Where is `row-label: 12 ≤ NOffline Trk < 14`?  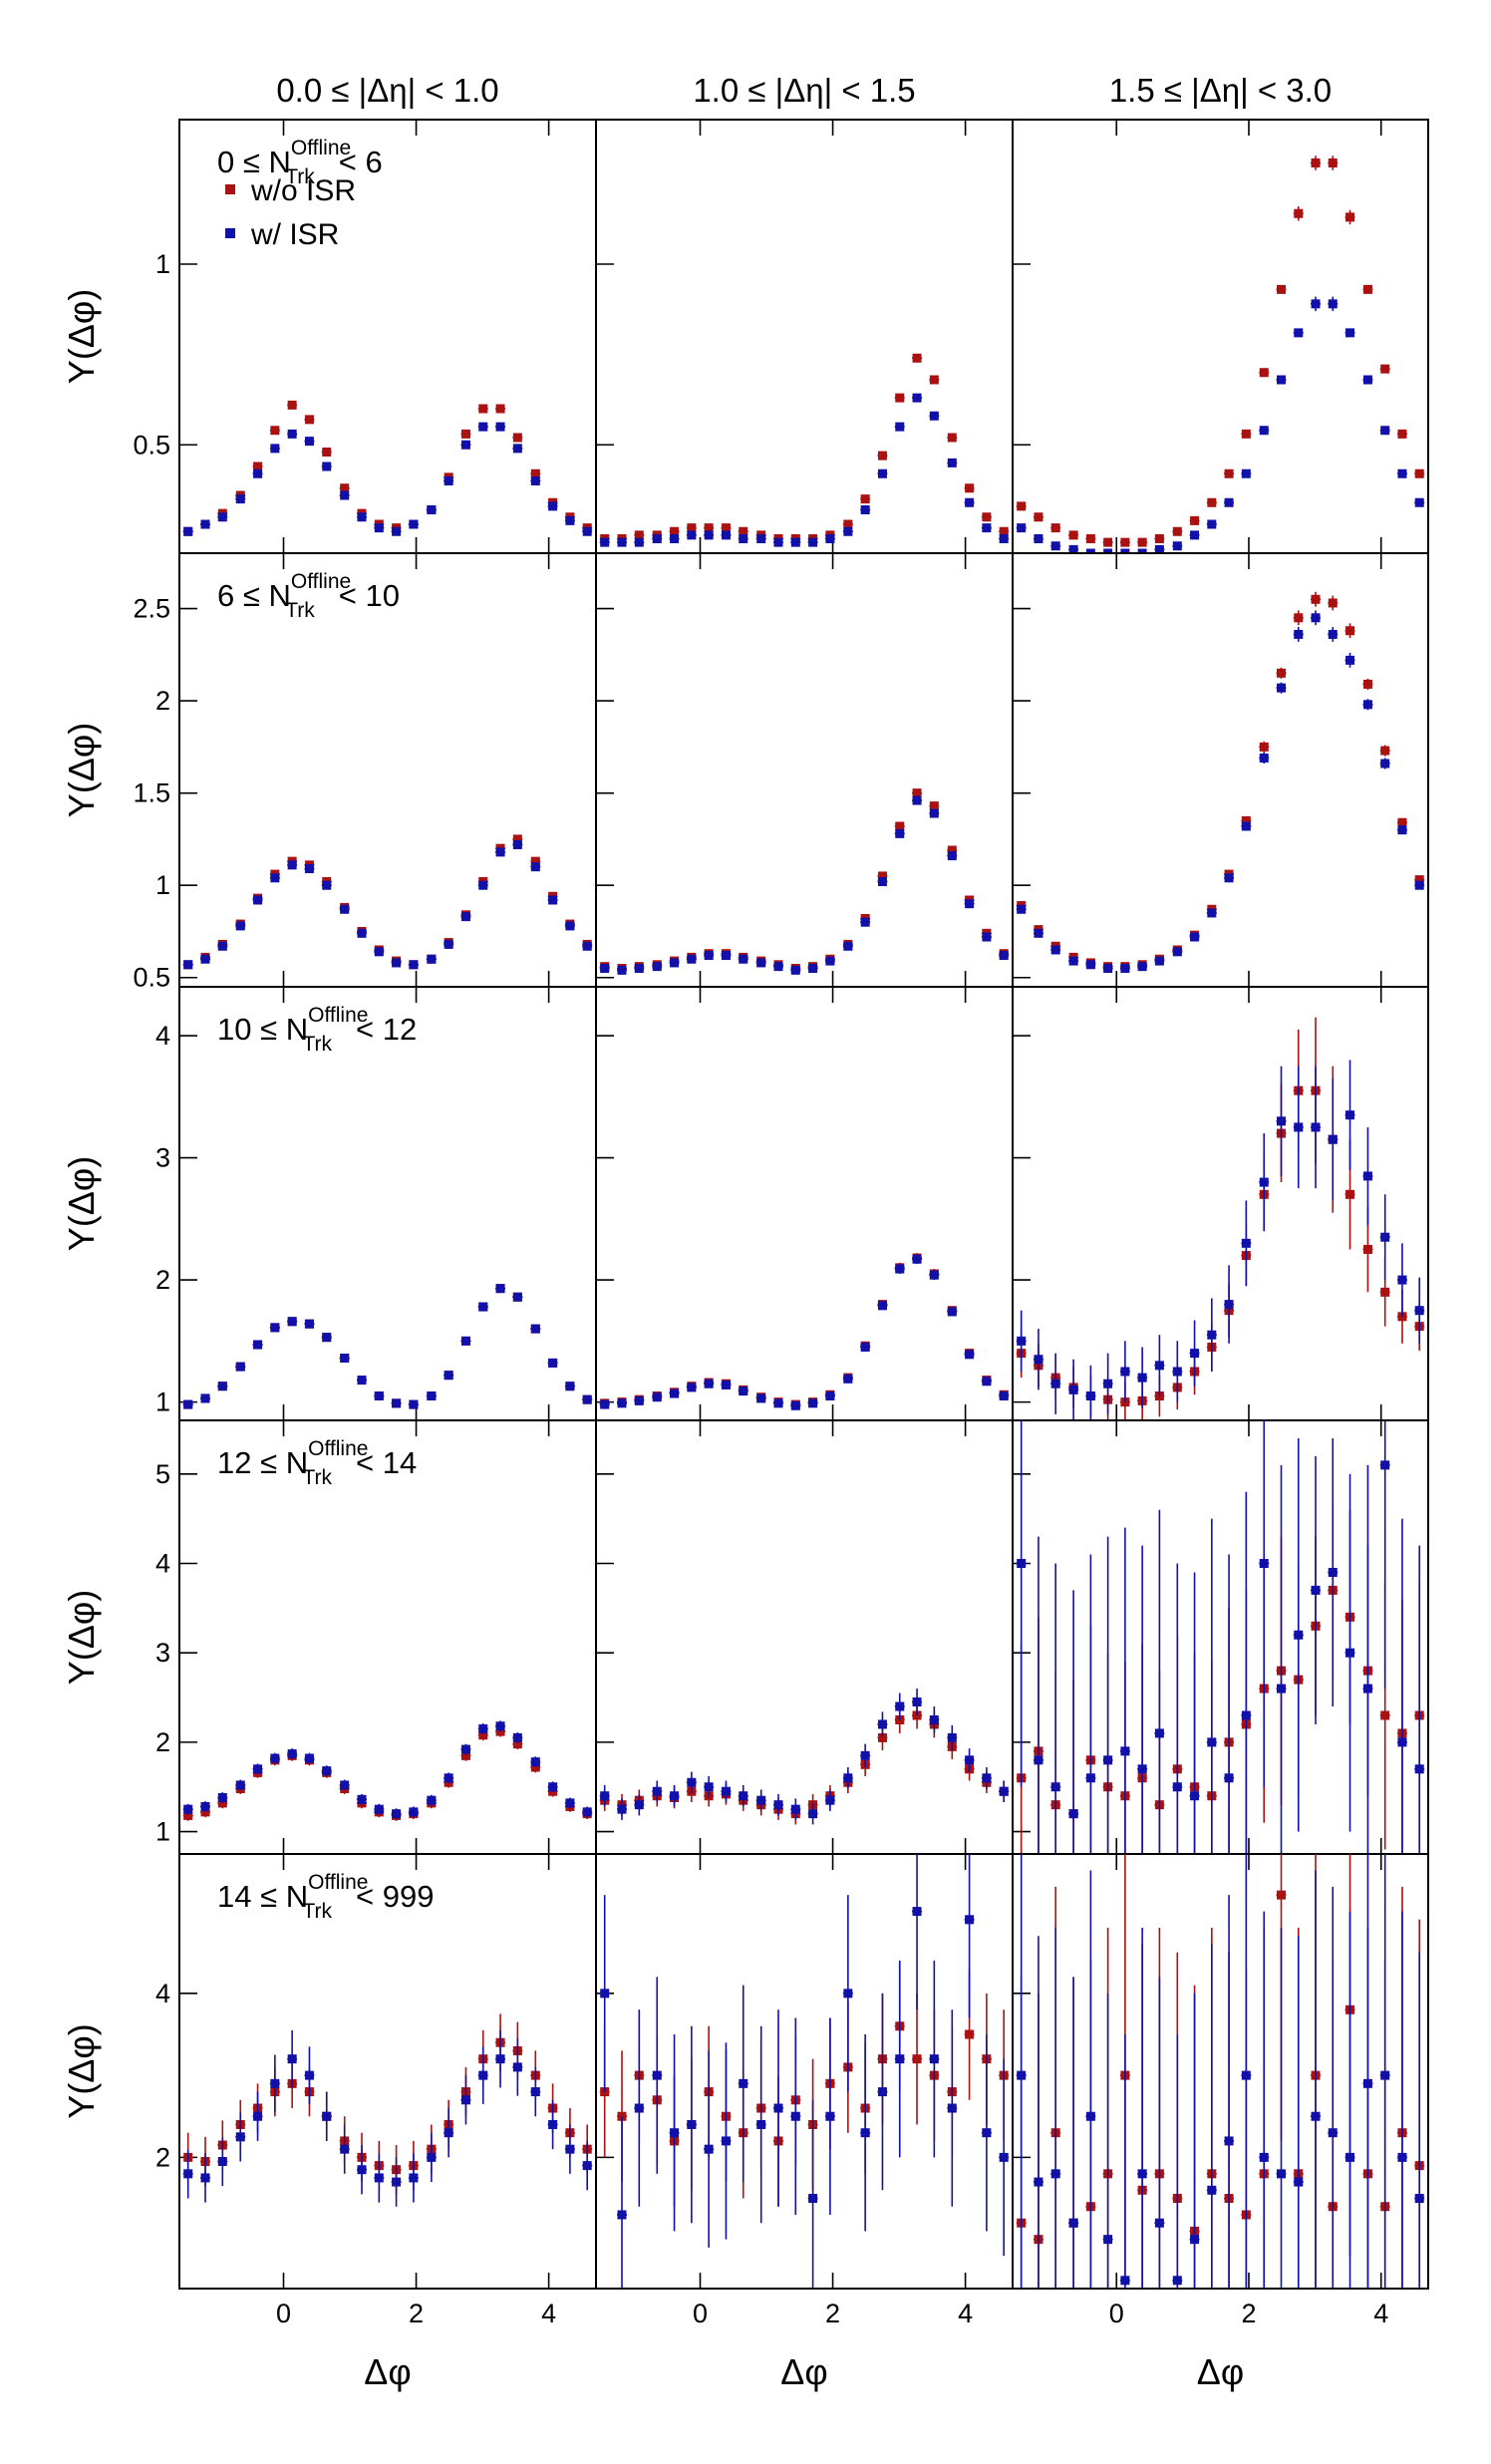
row-label: 12 ≤ NOffline Trk < 14 is located at coordinates (317, 1463).